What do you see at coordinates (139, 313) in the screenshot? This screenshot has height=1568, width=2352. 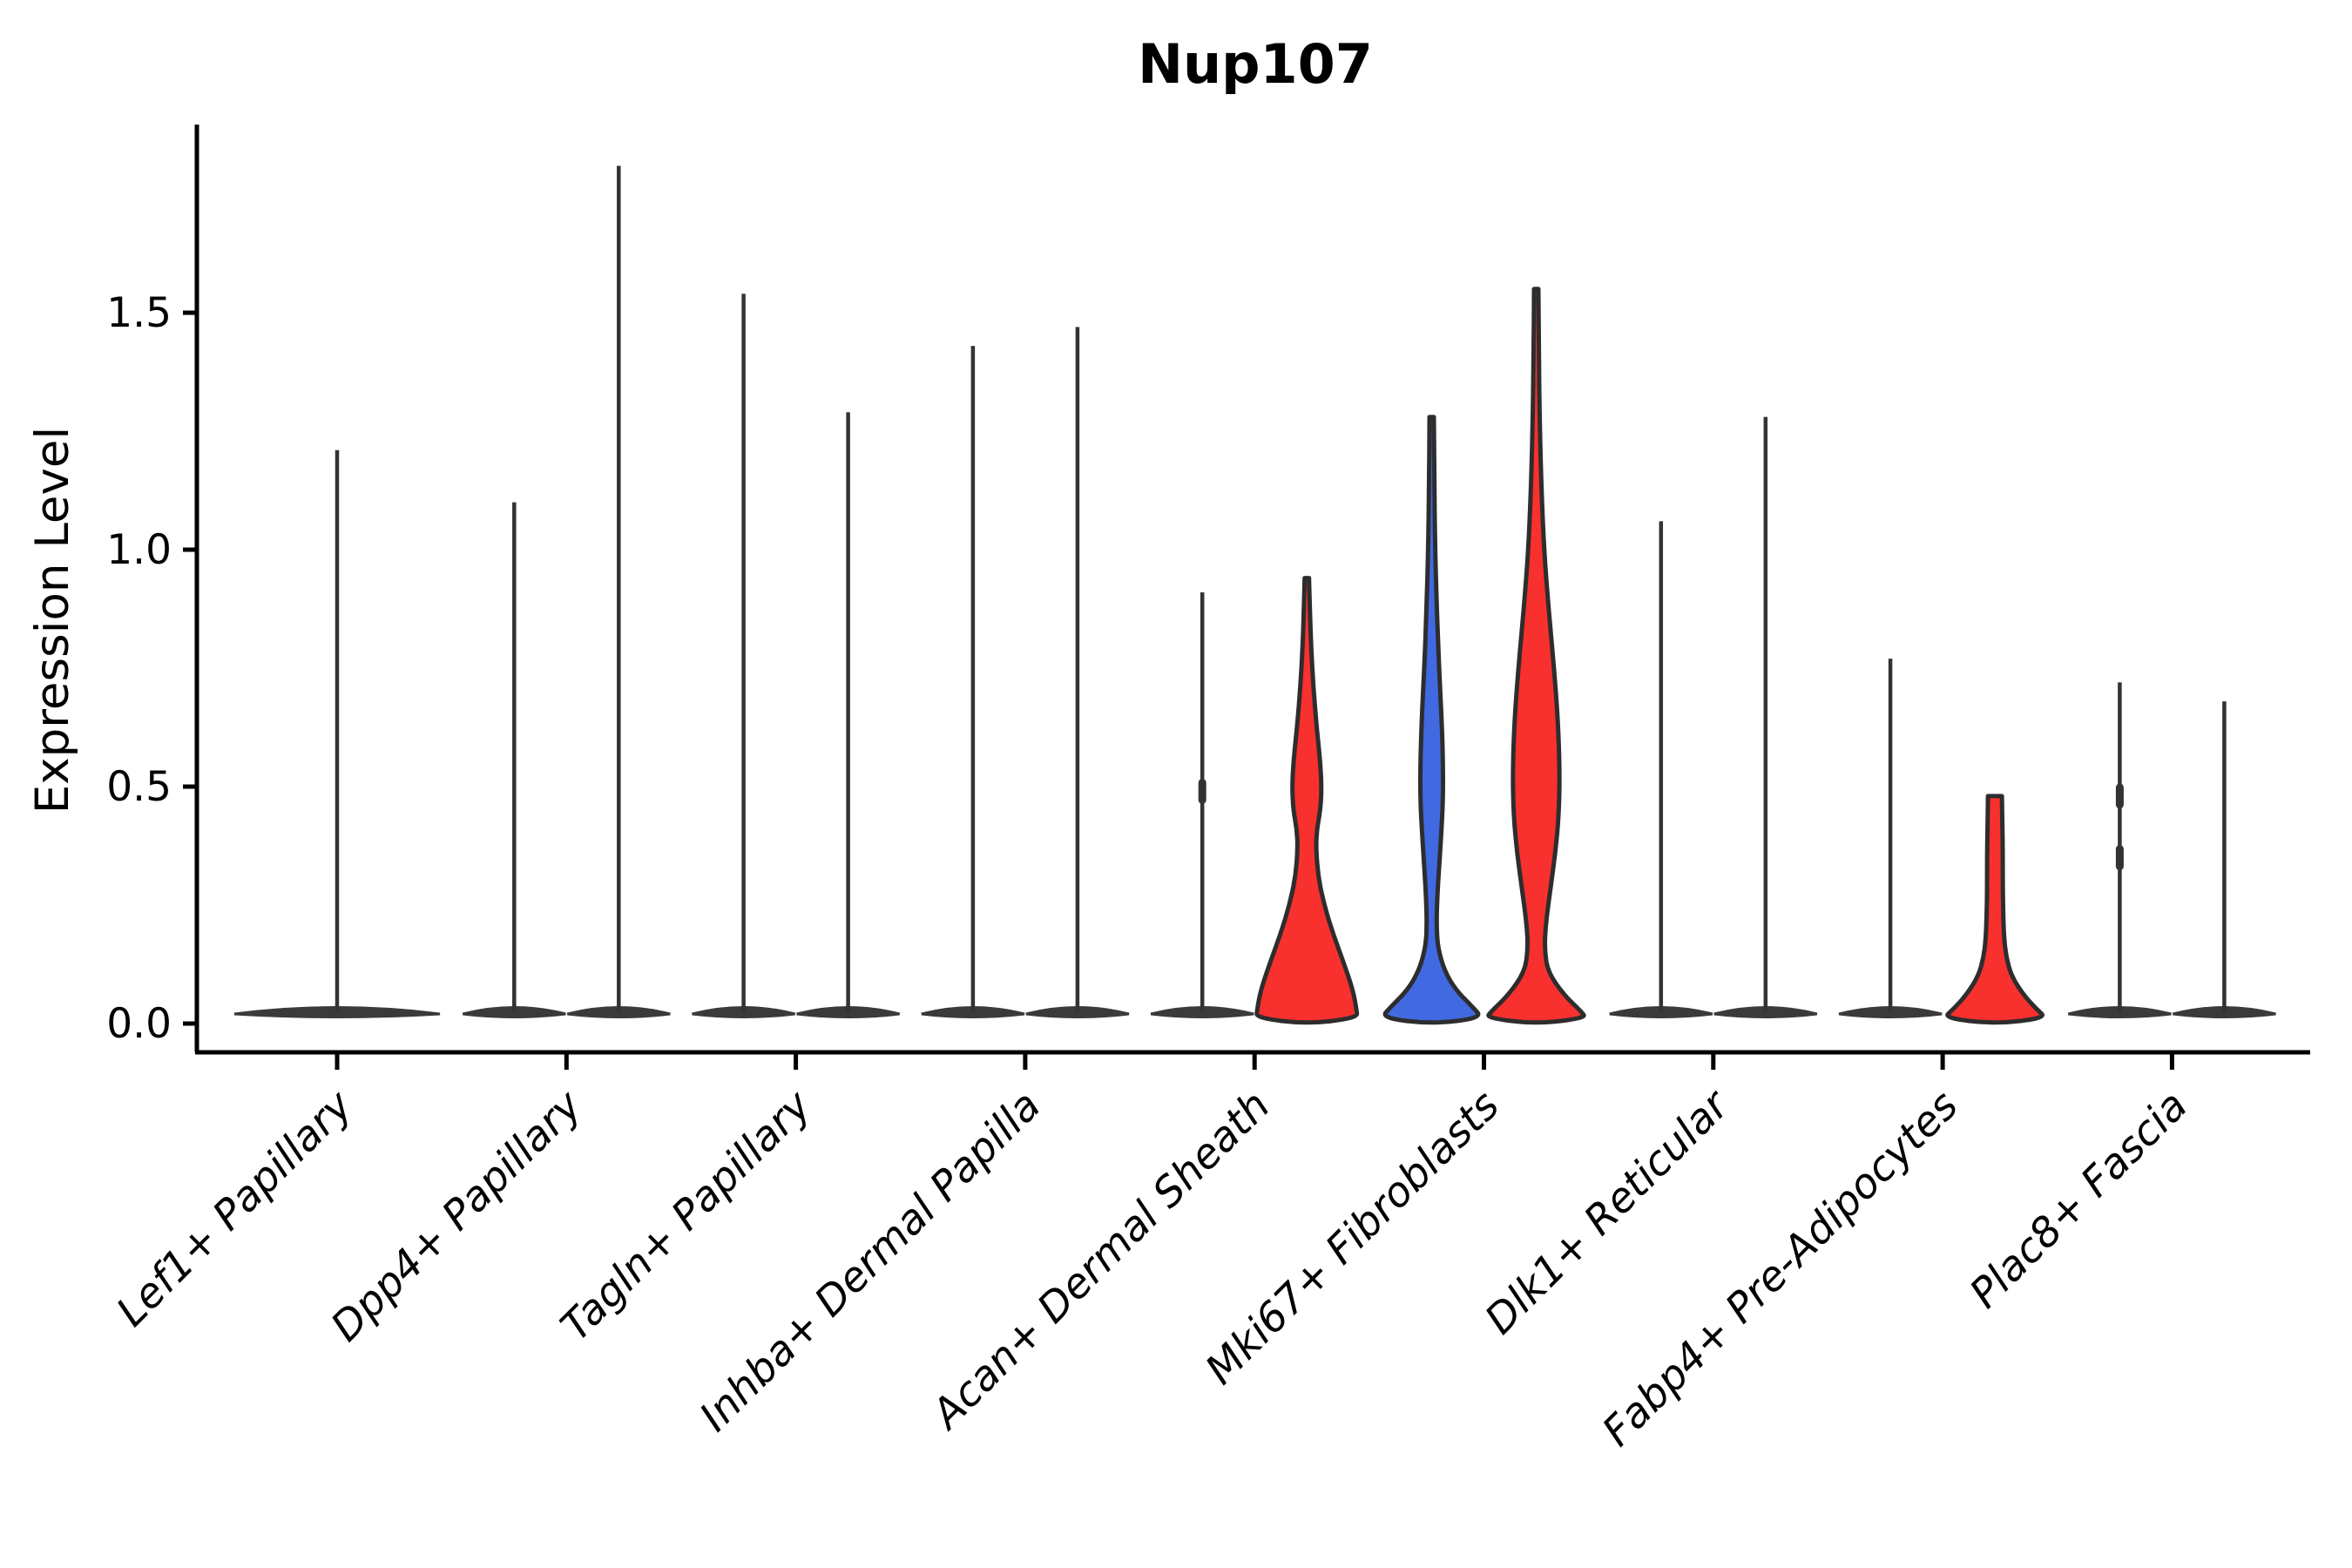 I see `y-tick-label: 1.5` at bounding box center [139, 313].